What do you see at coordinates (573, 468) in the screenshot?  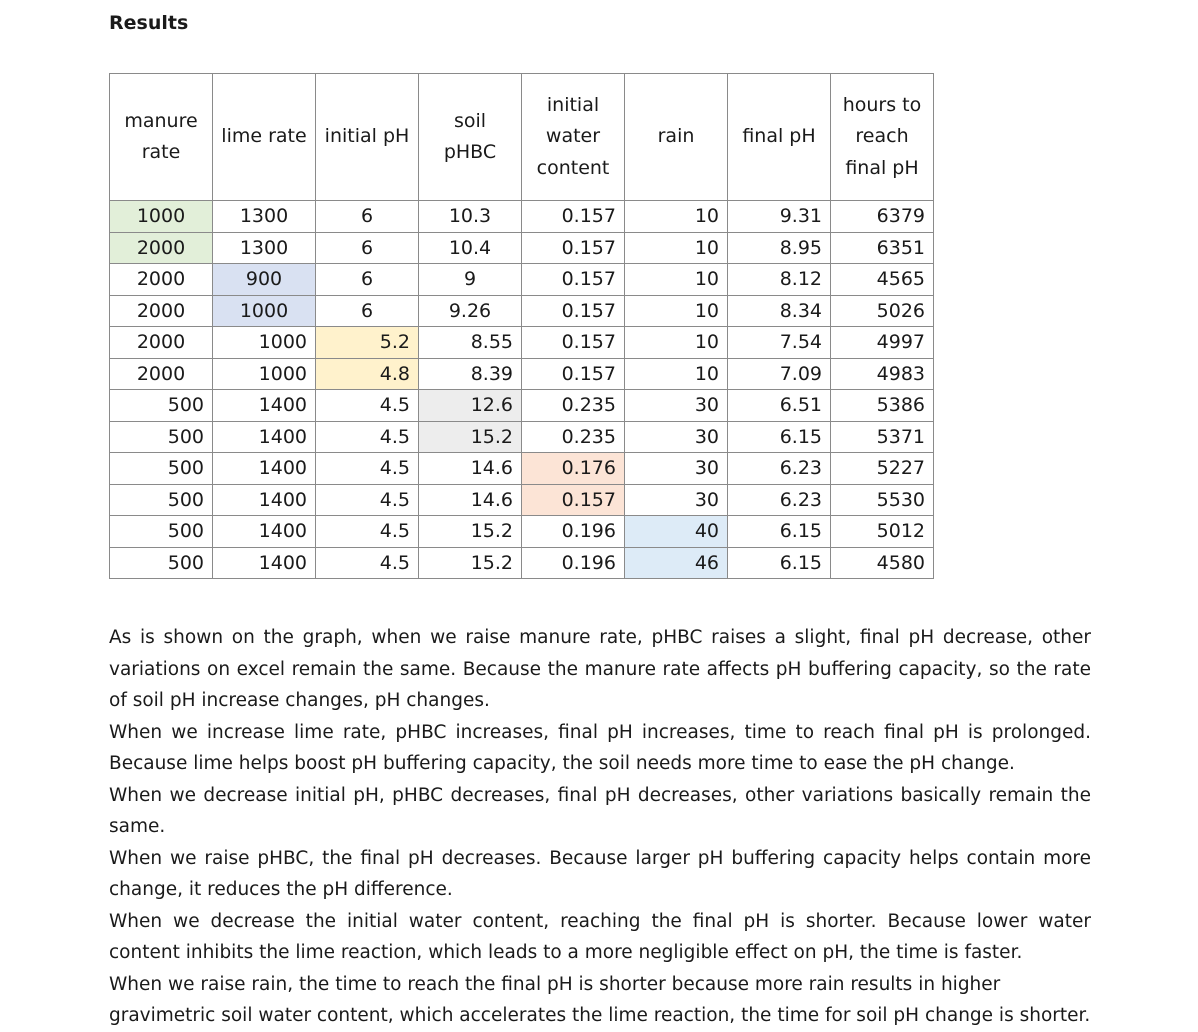 I see `table-cell: 0.176` at bounding box center [573, 468].